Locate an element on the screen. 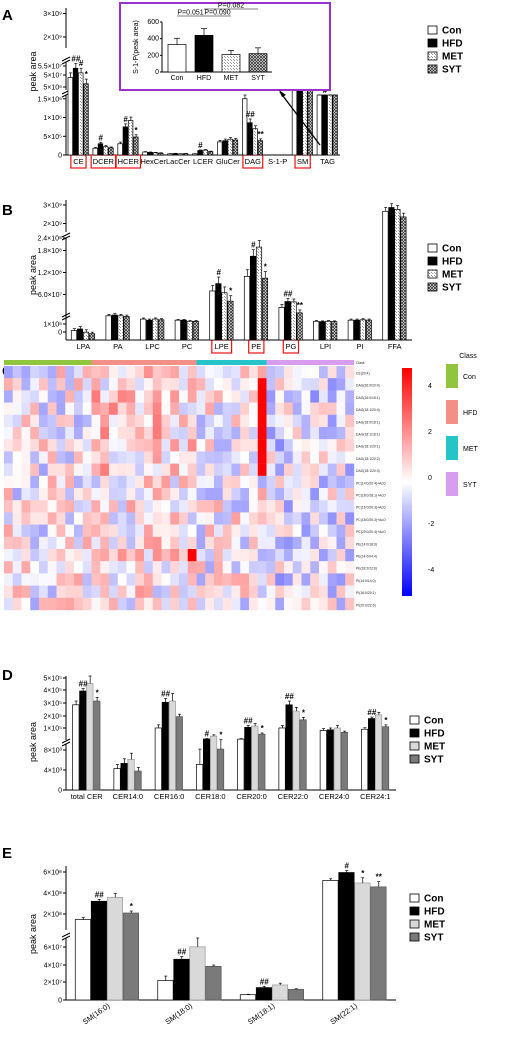 Image resolution: width=505 pixels, height=1043 pixels. x-tick-label: TAG is located at coordinates (327, 161).